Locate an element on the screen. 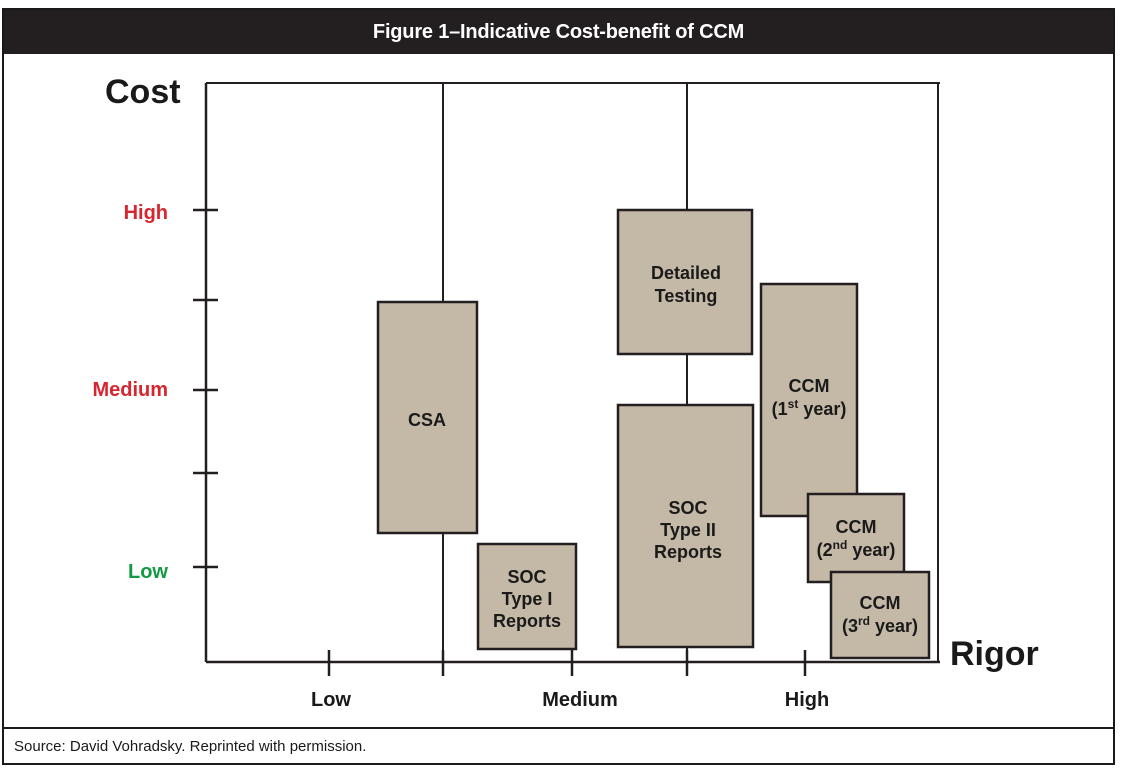  soc-type1-box: SOC Type I Reports is located at coordinates (527, 596).